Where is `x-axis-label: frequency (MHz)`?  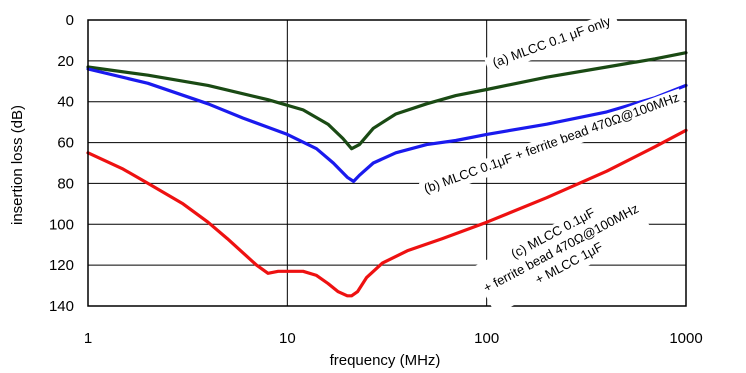 x-axis-label: frequency (MHz) is located at coordinates (385, 360).